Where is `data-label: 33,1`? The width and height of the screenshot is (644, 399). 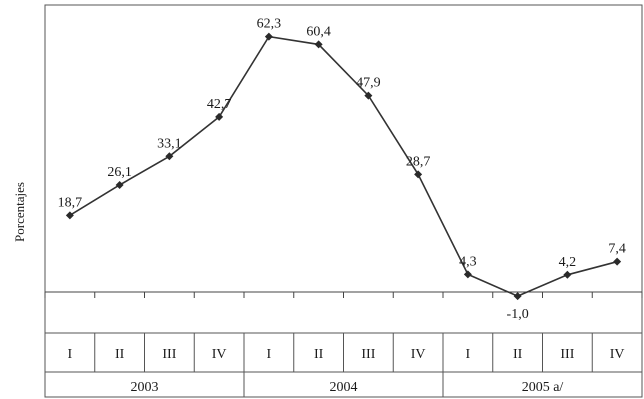
data-label: 33,1 is located at coordinates (169, 143).